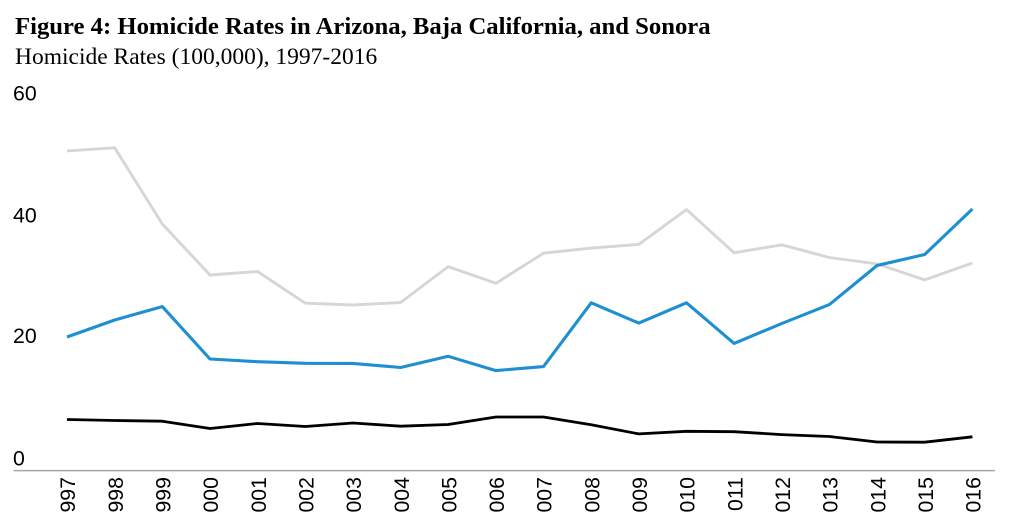 The width and height of the screenshot is (1024, 512). What do you see at coordinates (688, 494) in the screenshot?
I see `svg-text: 2010` at bounding box center [688, 494].